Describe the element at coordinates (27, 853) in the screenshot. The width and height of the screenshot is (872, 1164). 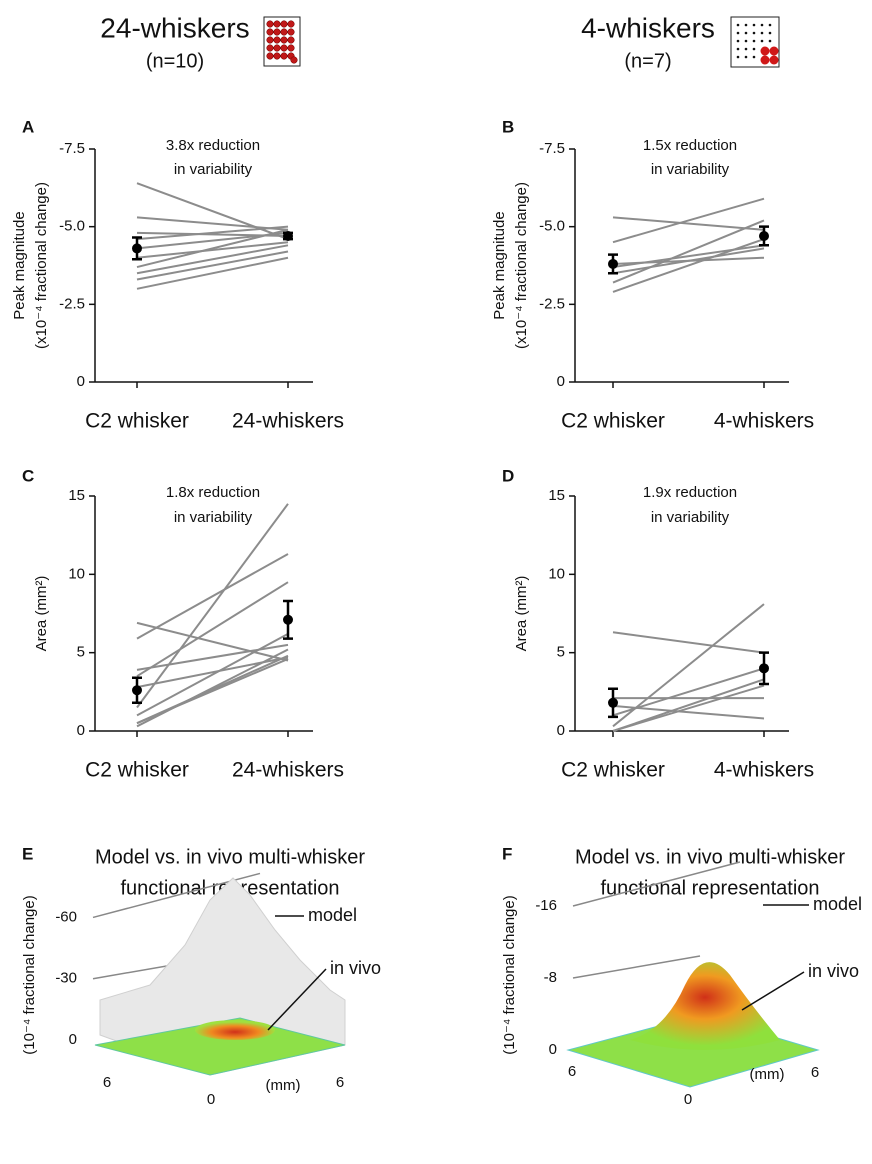
I see `panel-letter: E` at that location.